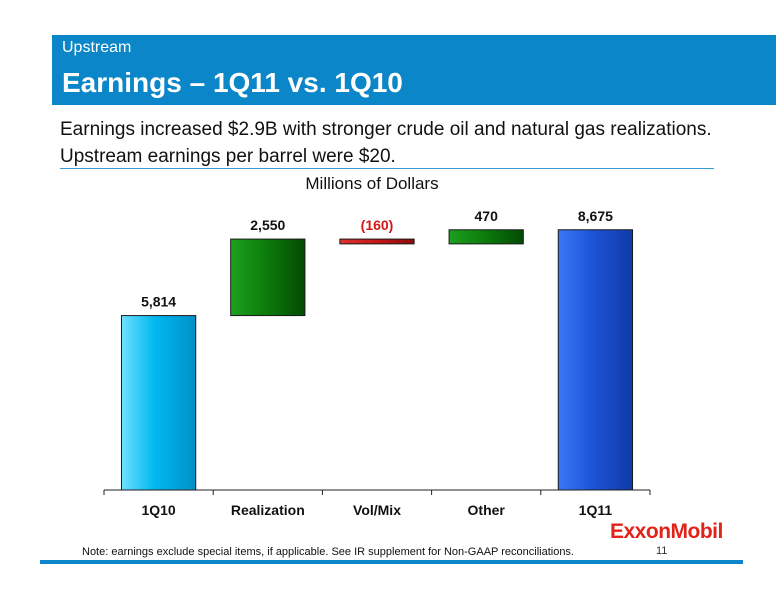 The image size is (776, 600). Describe the element at coordinates (595, 360) in the screenshot. I see `bar-1q11` at that location.